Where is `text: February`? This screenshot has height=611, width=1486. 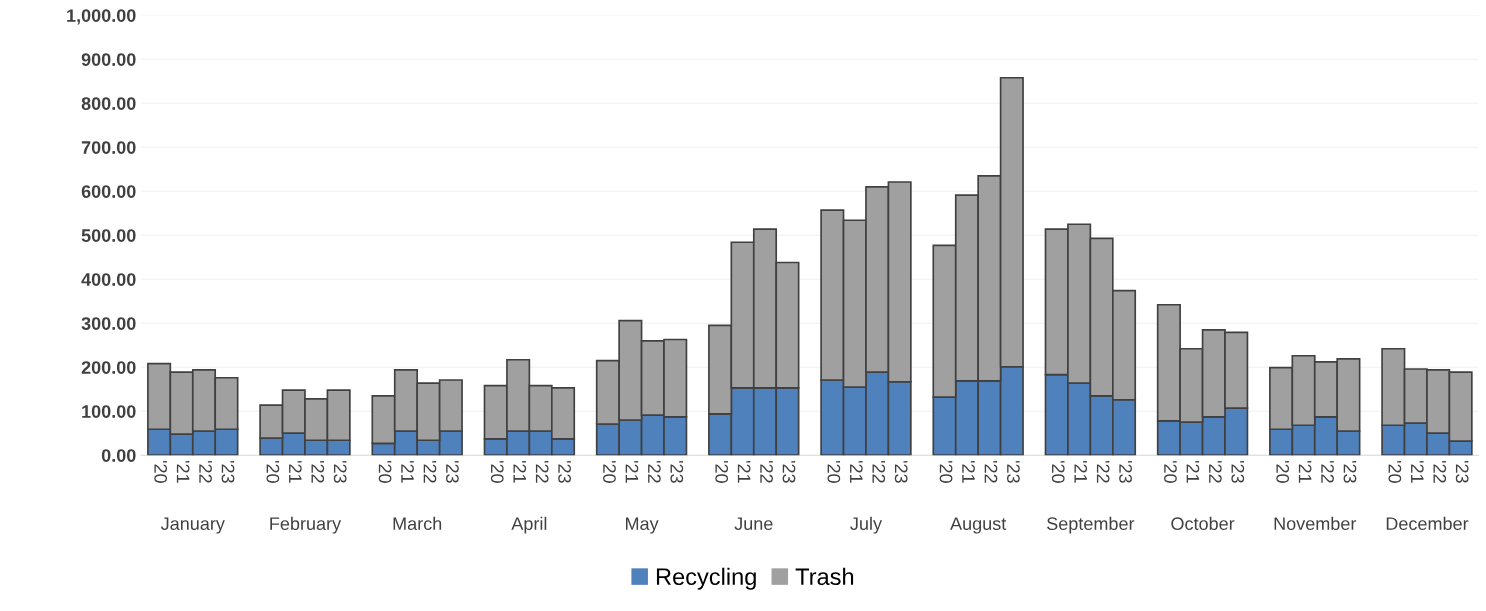 text: February is located at coordinates (306, 525).